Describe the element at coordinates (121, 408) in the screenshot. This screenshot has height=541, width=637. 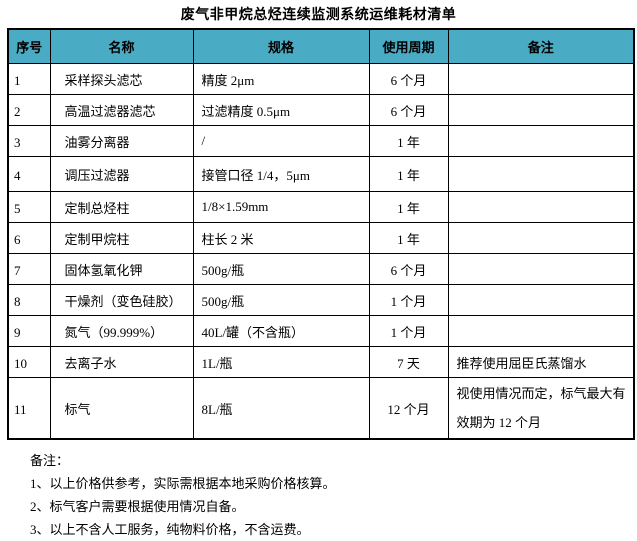
I see `cell-name: 标气` at that location.